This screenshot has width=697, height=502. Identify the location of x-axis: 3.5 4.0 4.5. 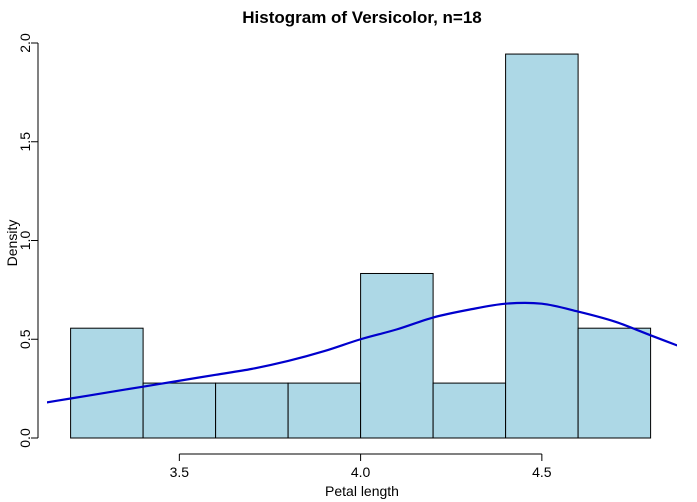
(361, 466).